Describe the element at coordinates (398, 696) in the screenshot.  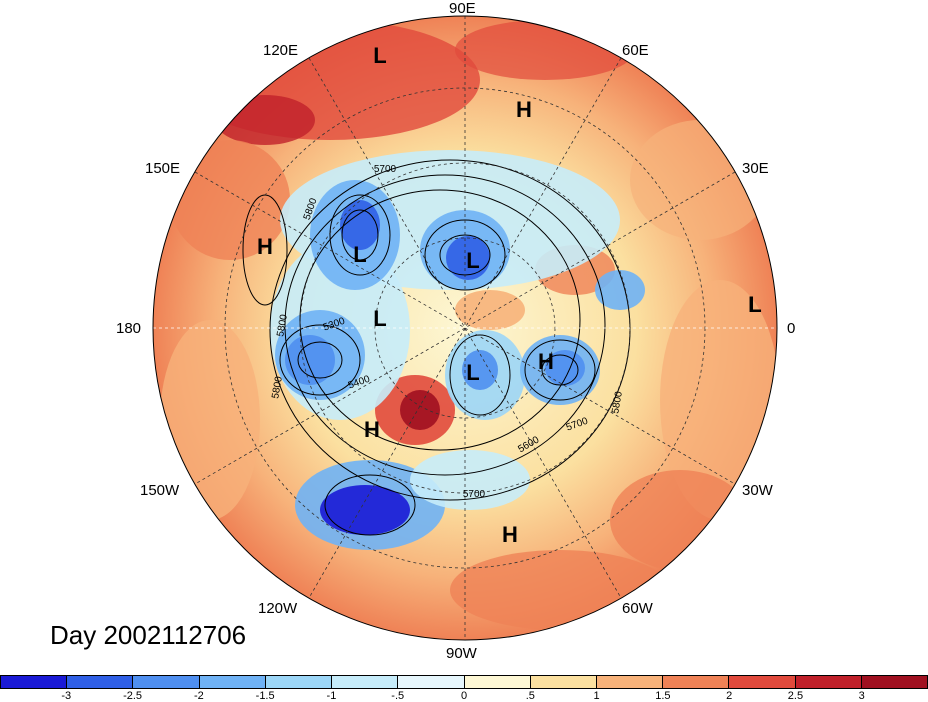
I see `colorbar-tick-label: -.5` at that location.